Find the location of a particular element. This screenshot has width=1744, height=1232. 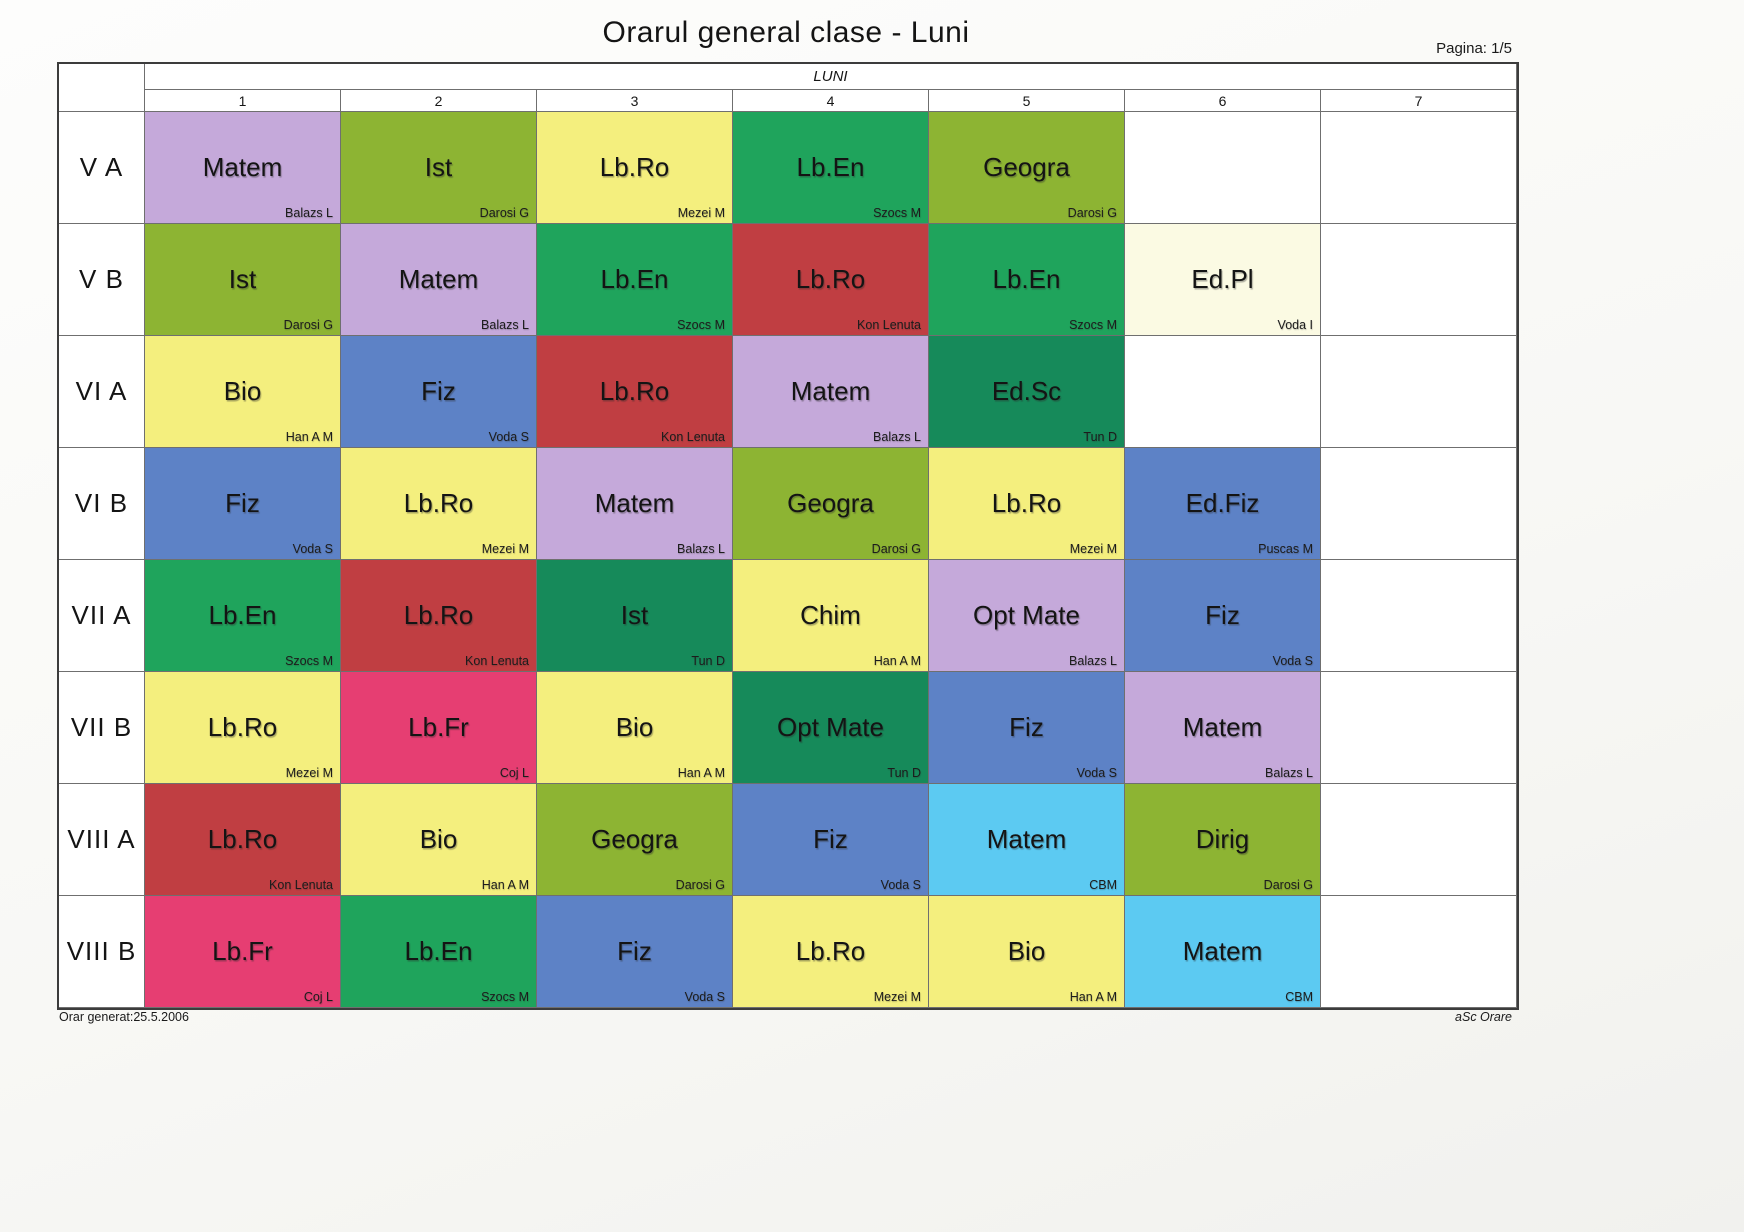

lesson-teacher: Puscas M is located at coordinates (1285, 549).